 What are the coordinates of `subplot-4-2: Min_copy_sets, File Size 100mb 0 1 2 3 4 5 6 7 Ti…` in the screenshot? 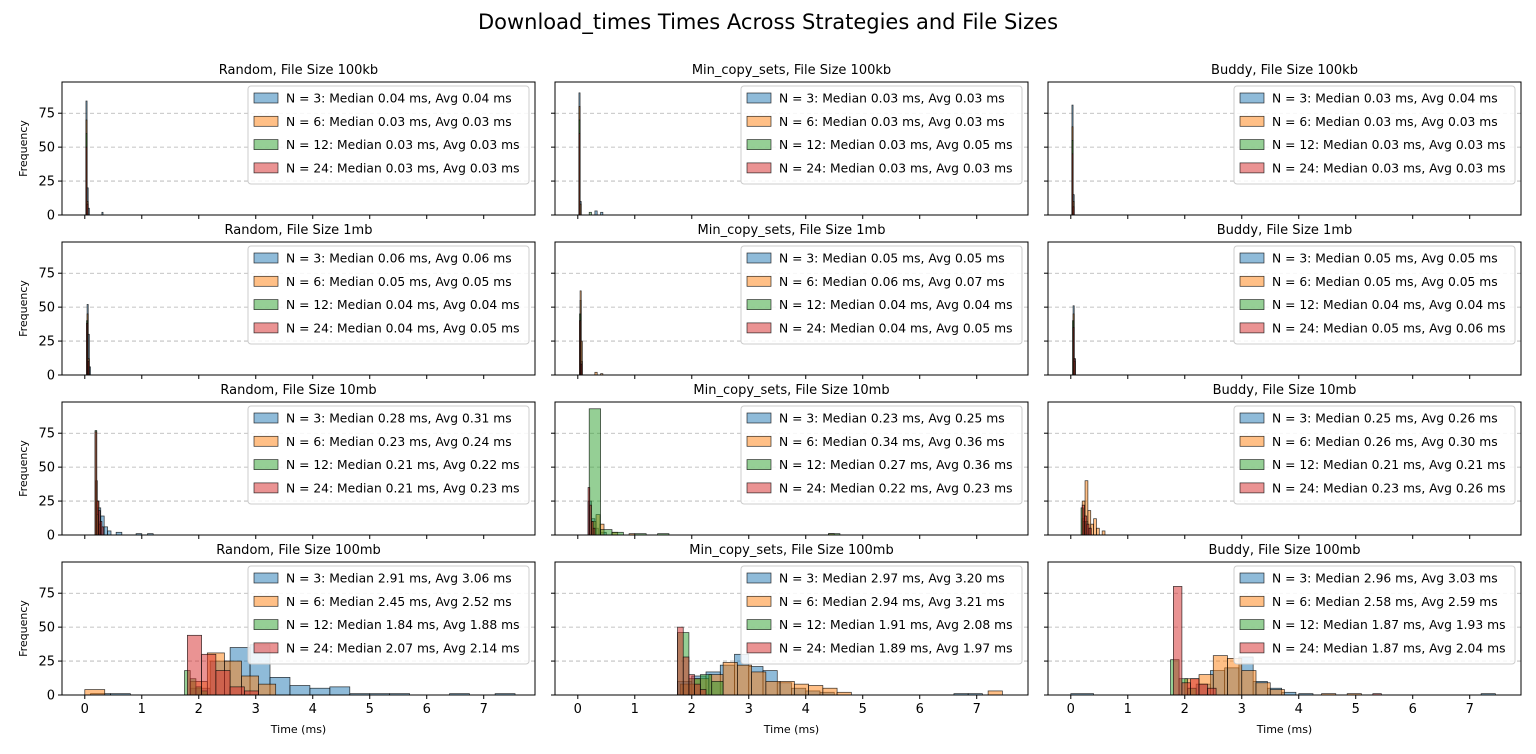 It's located at (790, 639).